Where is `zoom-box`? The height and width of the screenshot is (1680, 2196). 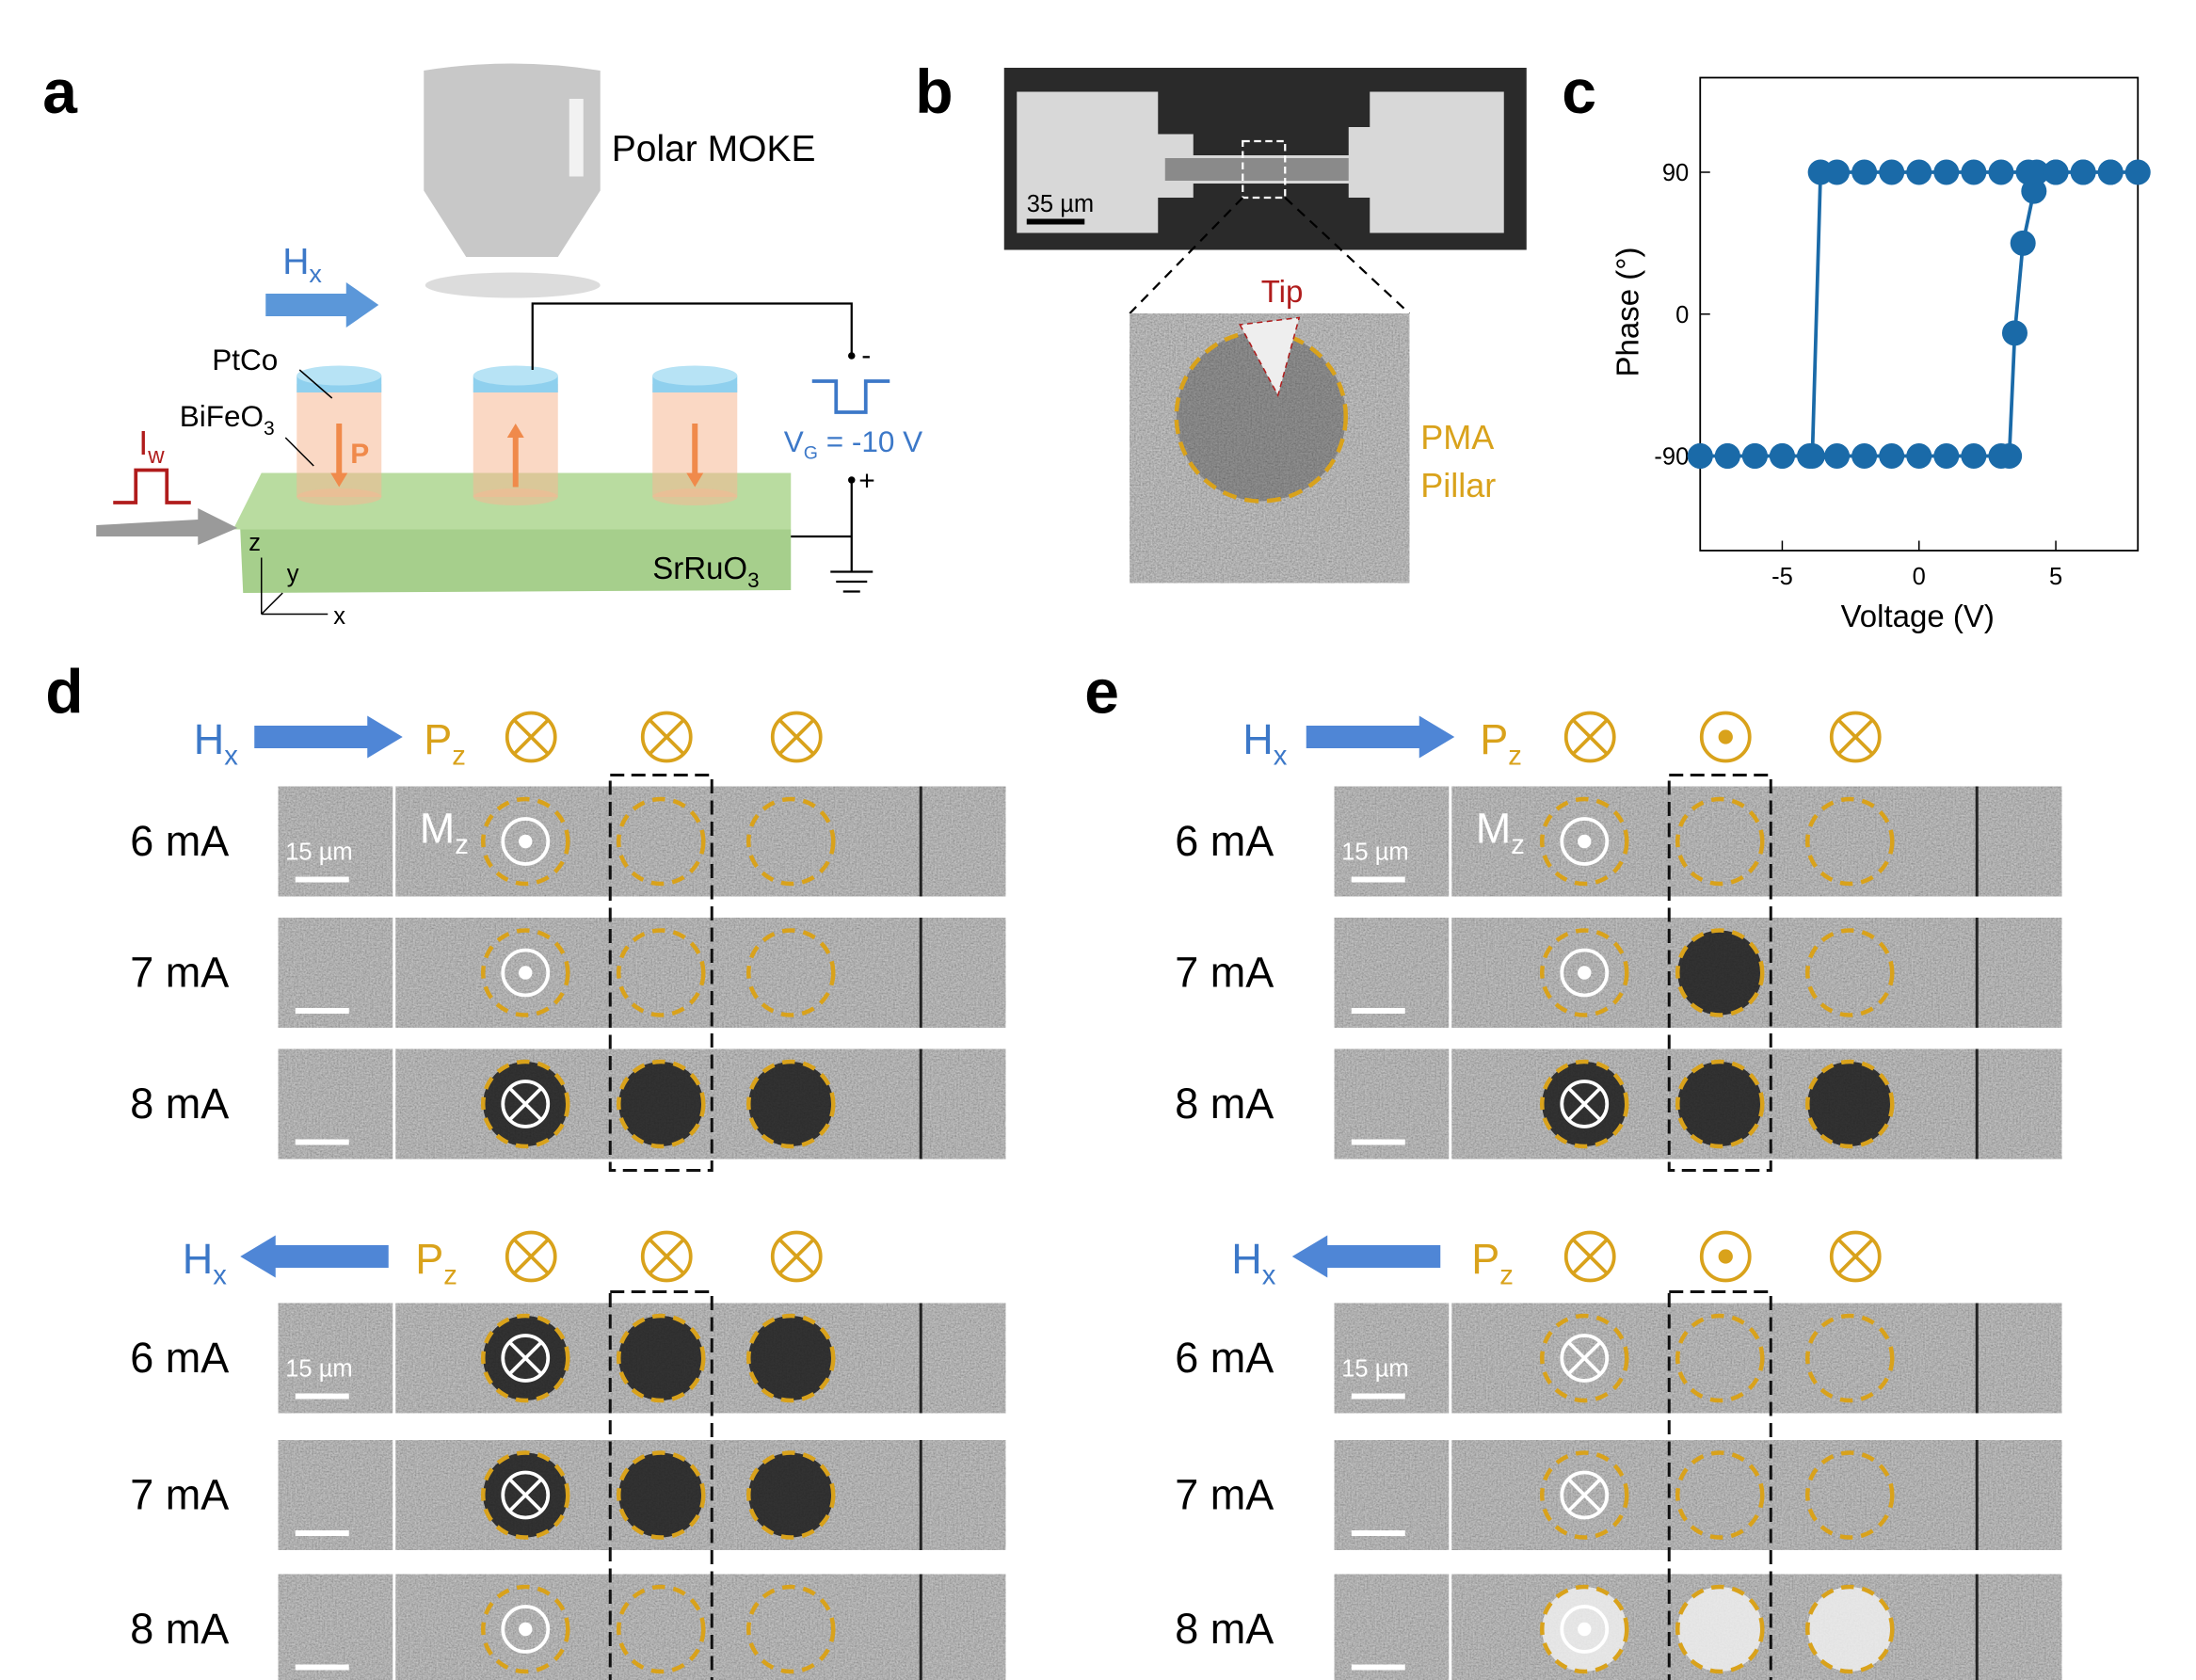
zoom-box is located at coordinates (1264, 169).